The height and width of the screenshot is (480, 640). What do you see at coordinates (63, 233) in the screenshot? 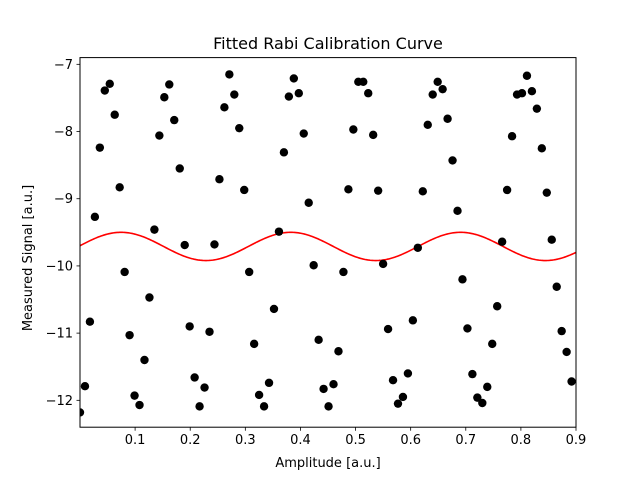
I see `y-axis: −12 −11 −10 −9 −8 −7` at bounding box center [63, 233].